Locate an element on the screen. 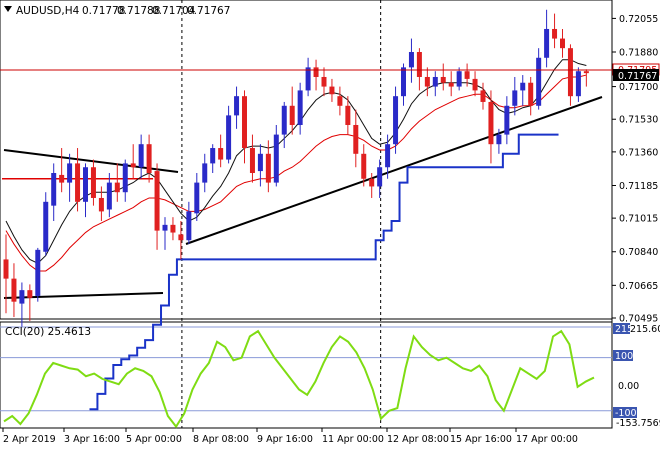  time-tick-label: 15 Apr 16:00 is located at coordinates (481, 439).